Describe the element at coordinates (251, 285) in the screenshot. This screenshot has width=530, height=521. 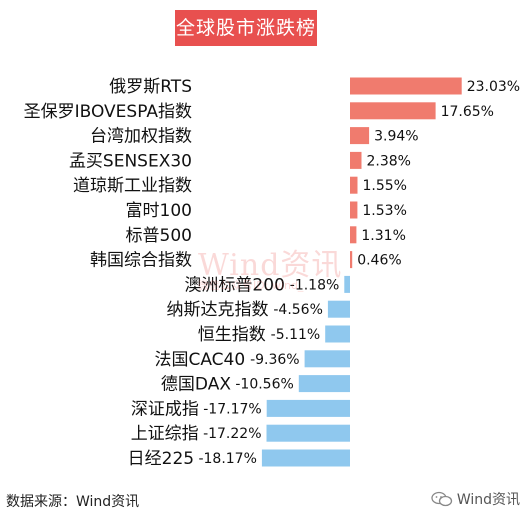
I see `watermark-subtext: 微信公众号ID: wind_` at that location.